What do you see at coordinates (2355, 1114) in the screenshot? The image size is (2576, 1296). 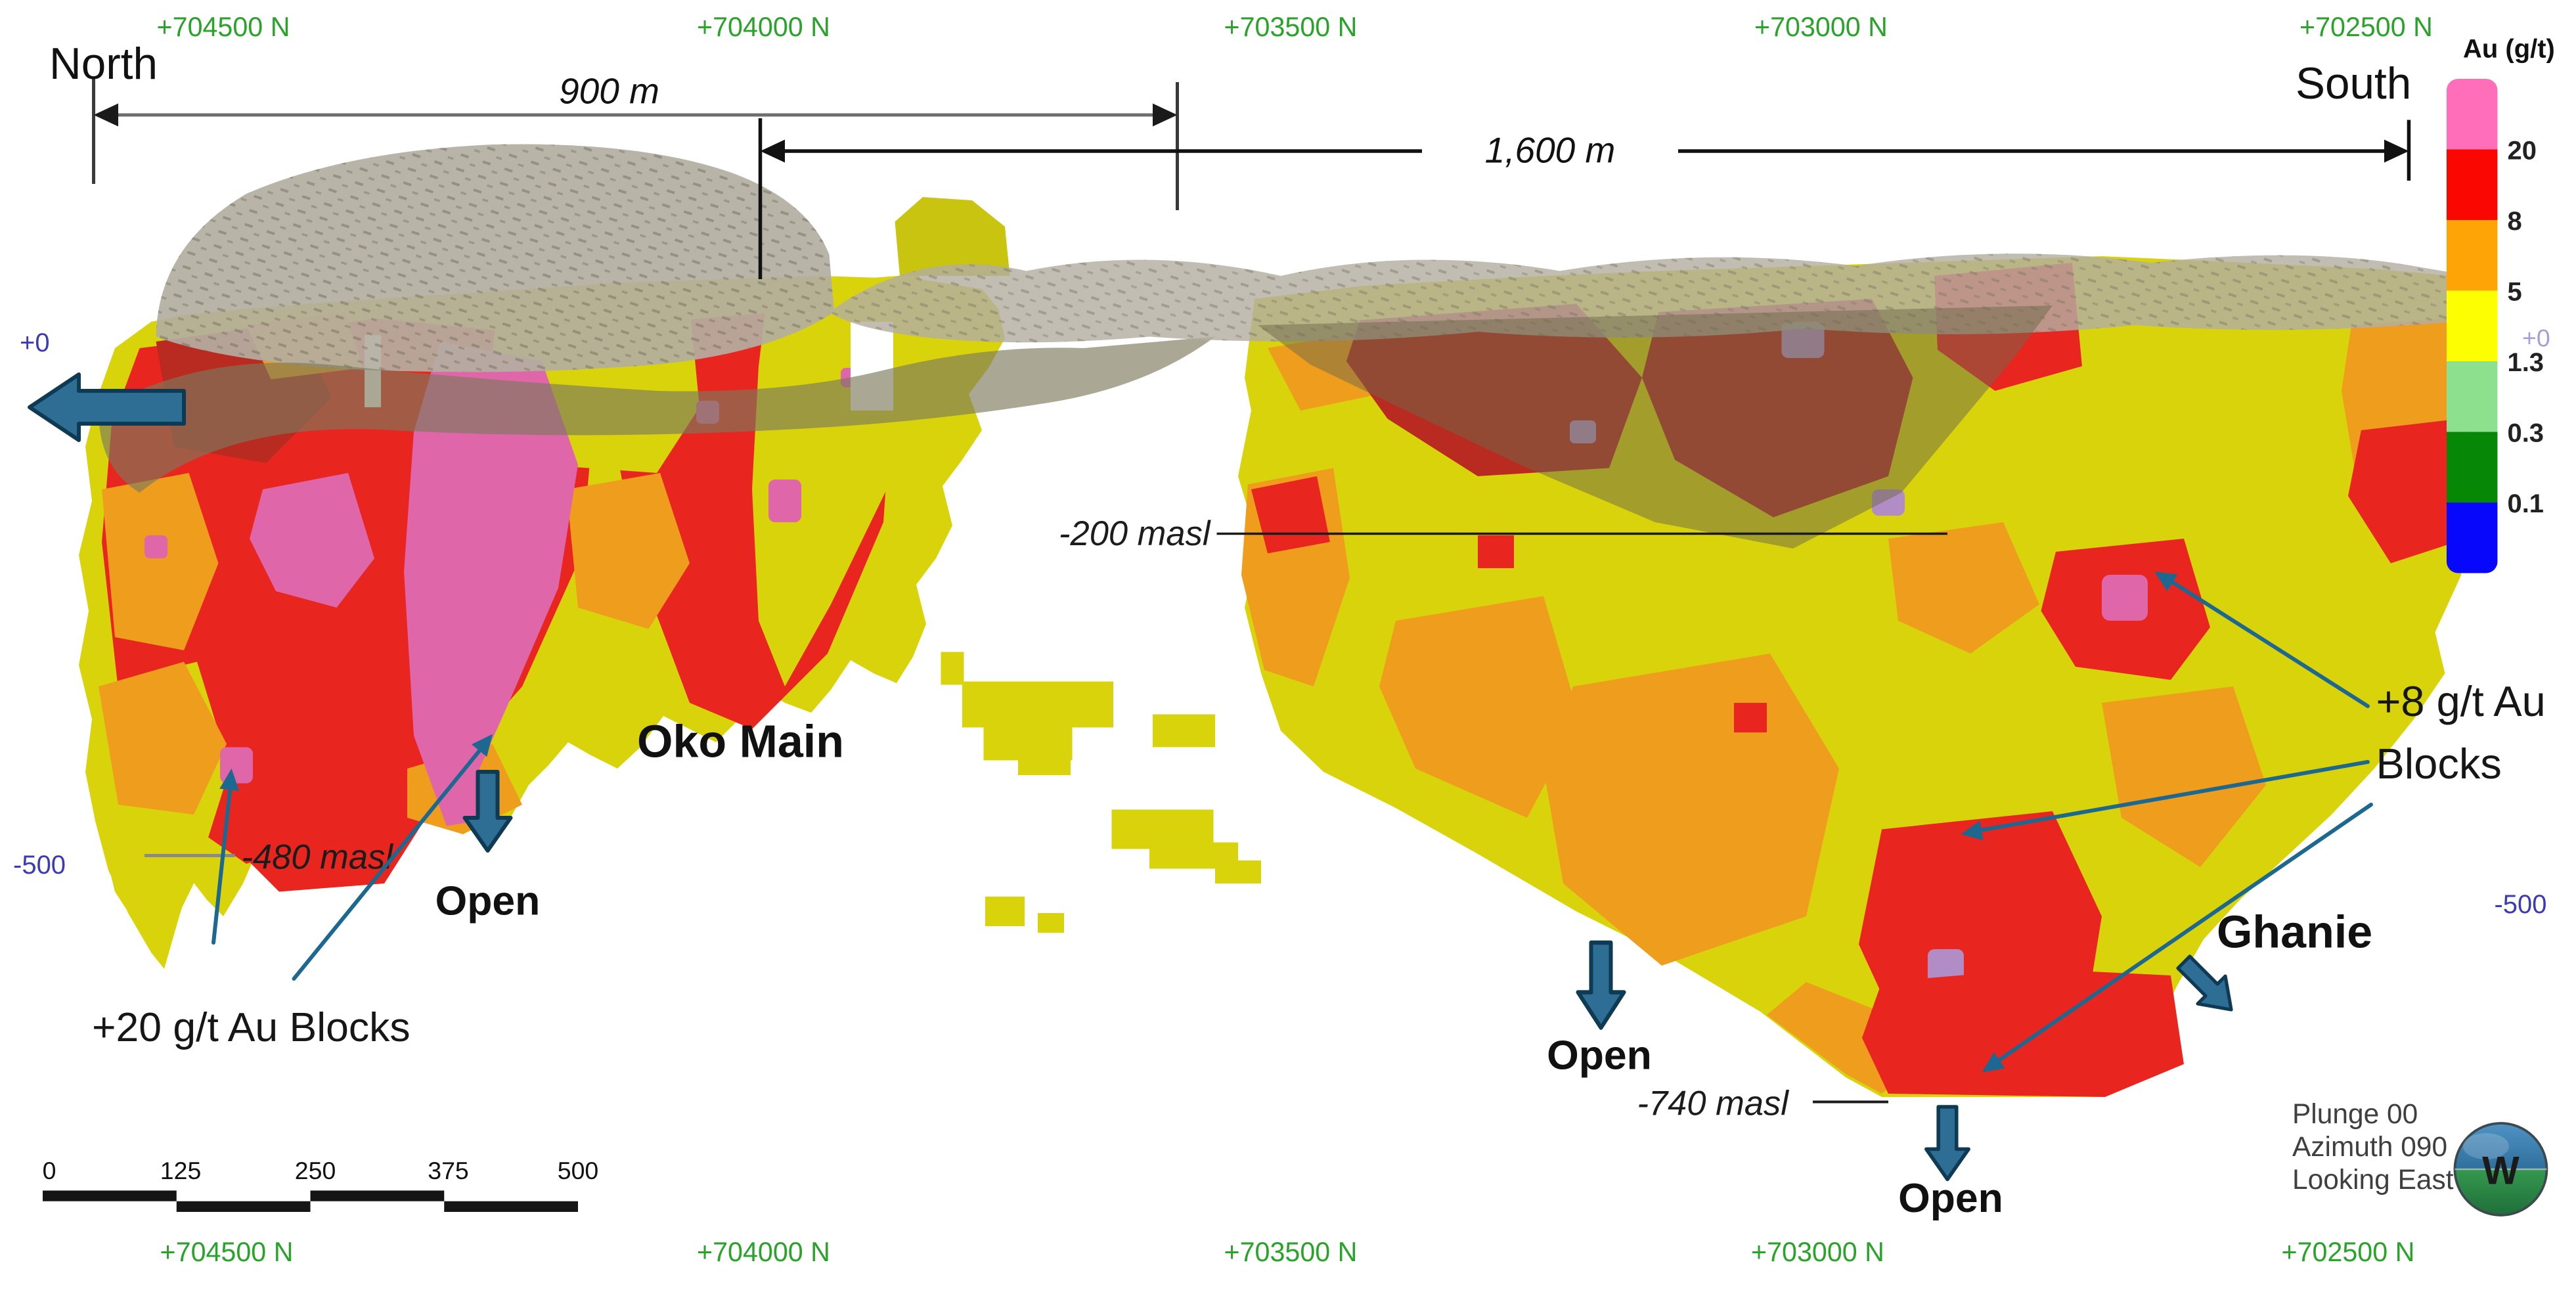 I see `view-plunge: Plunge 00` at bounding box center [2355, 1114].